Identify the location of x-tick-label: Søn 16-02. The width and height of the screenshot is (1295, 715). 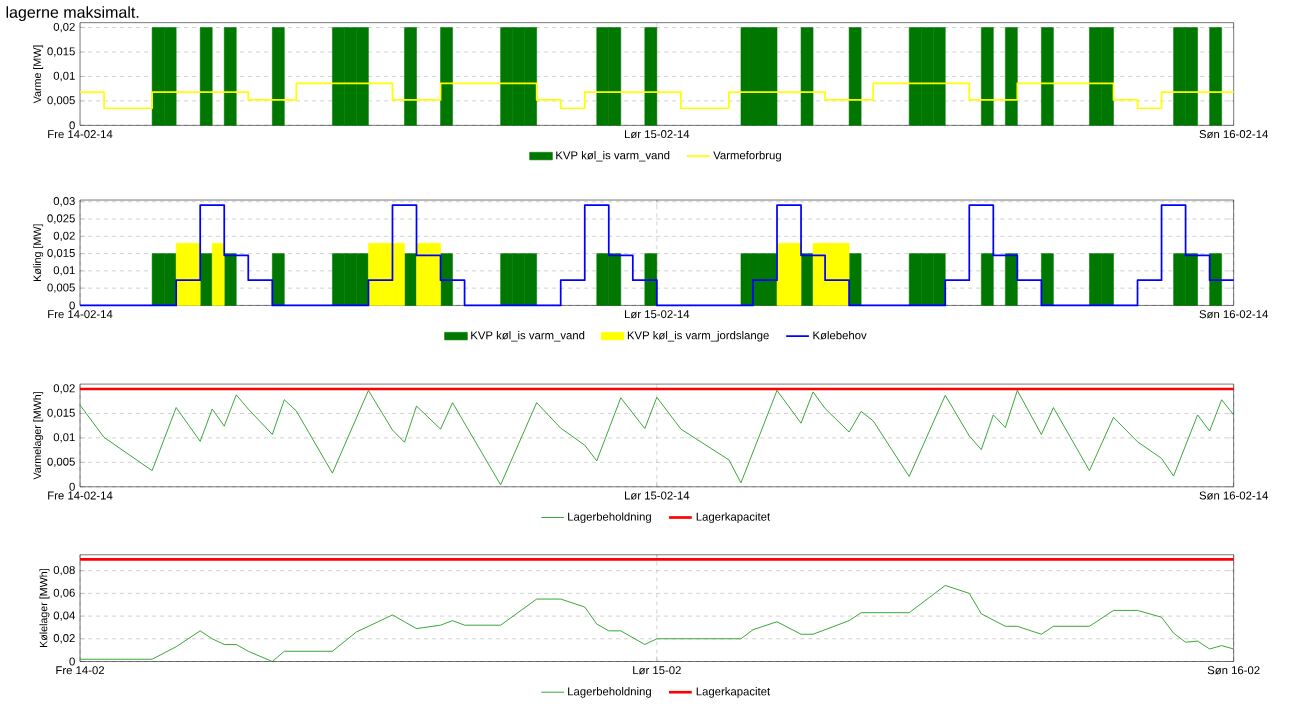
(1233, 670).